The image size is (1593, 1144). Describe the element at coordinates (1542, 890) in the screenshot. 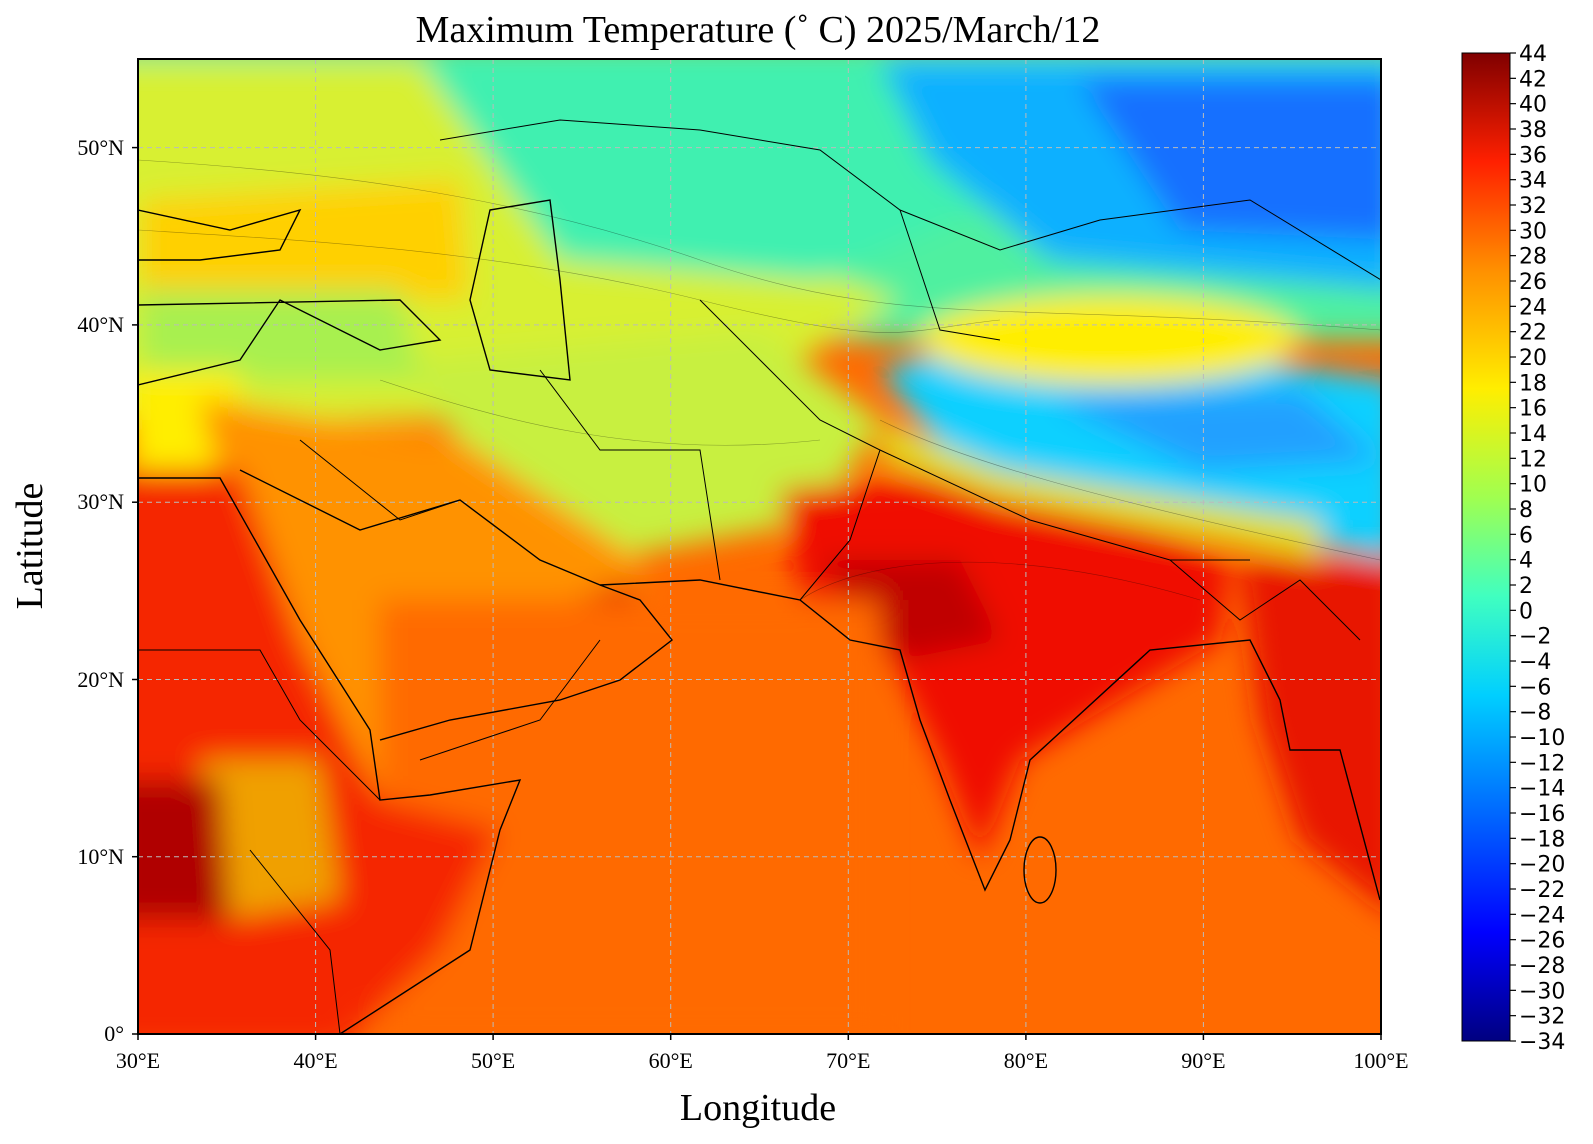

I see `colorbar-tick-label: −22` at that location.